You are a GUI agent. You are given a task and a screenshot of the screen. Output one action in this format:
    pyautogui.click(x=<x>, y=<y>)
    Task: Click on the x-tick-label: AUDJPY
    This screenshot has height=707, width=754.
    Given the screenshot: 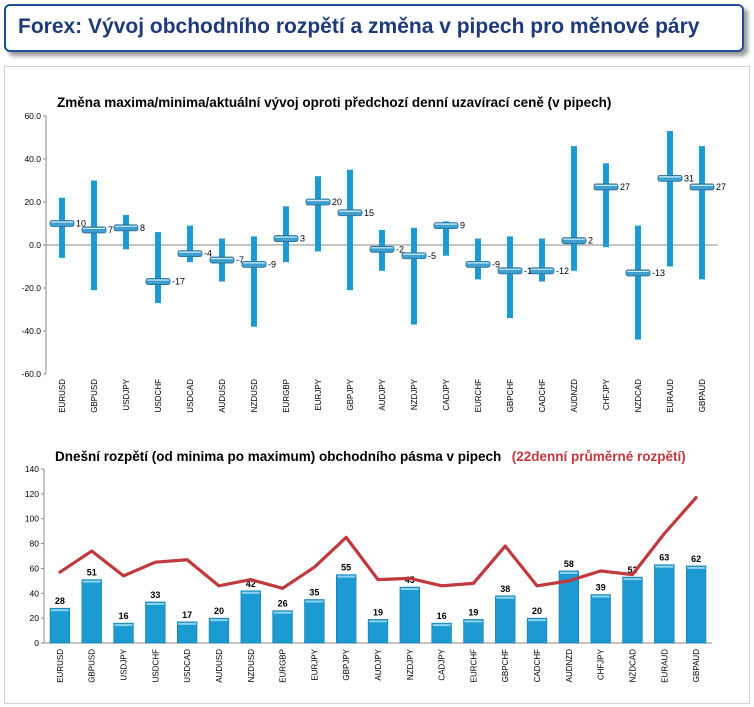 What is the action you would take?
    pyautogui.click(x=382, y=394)
    